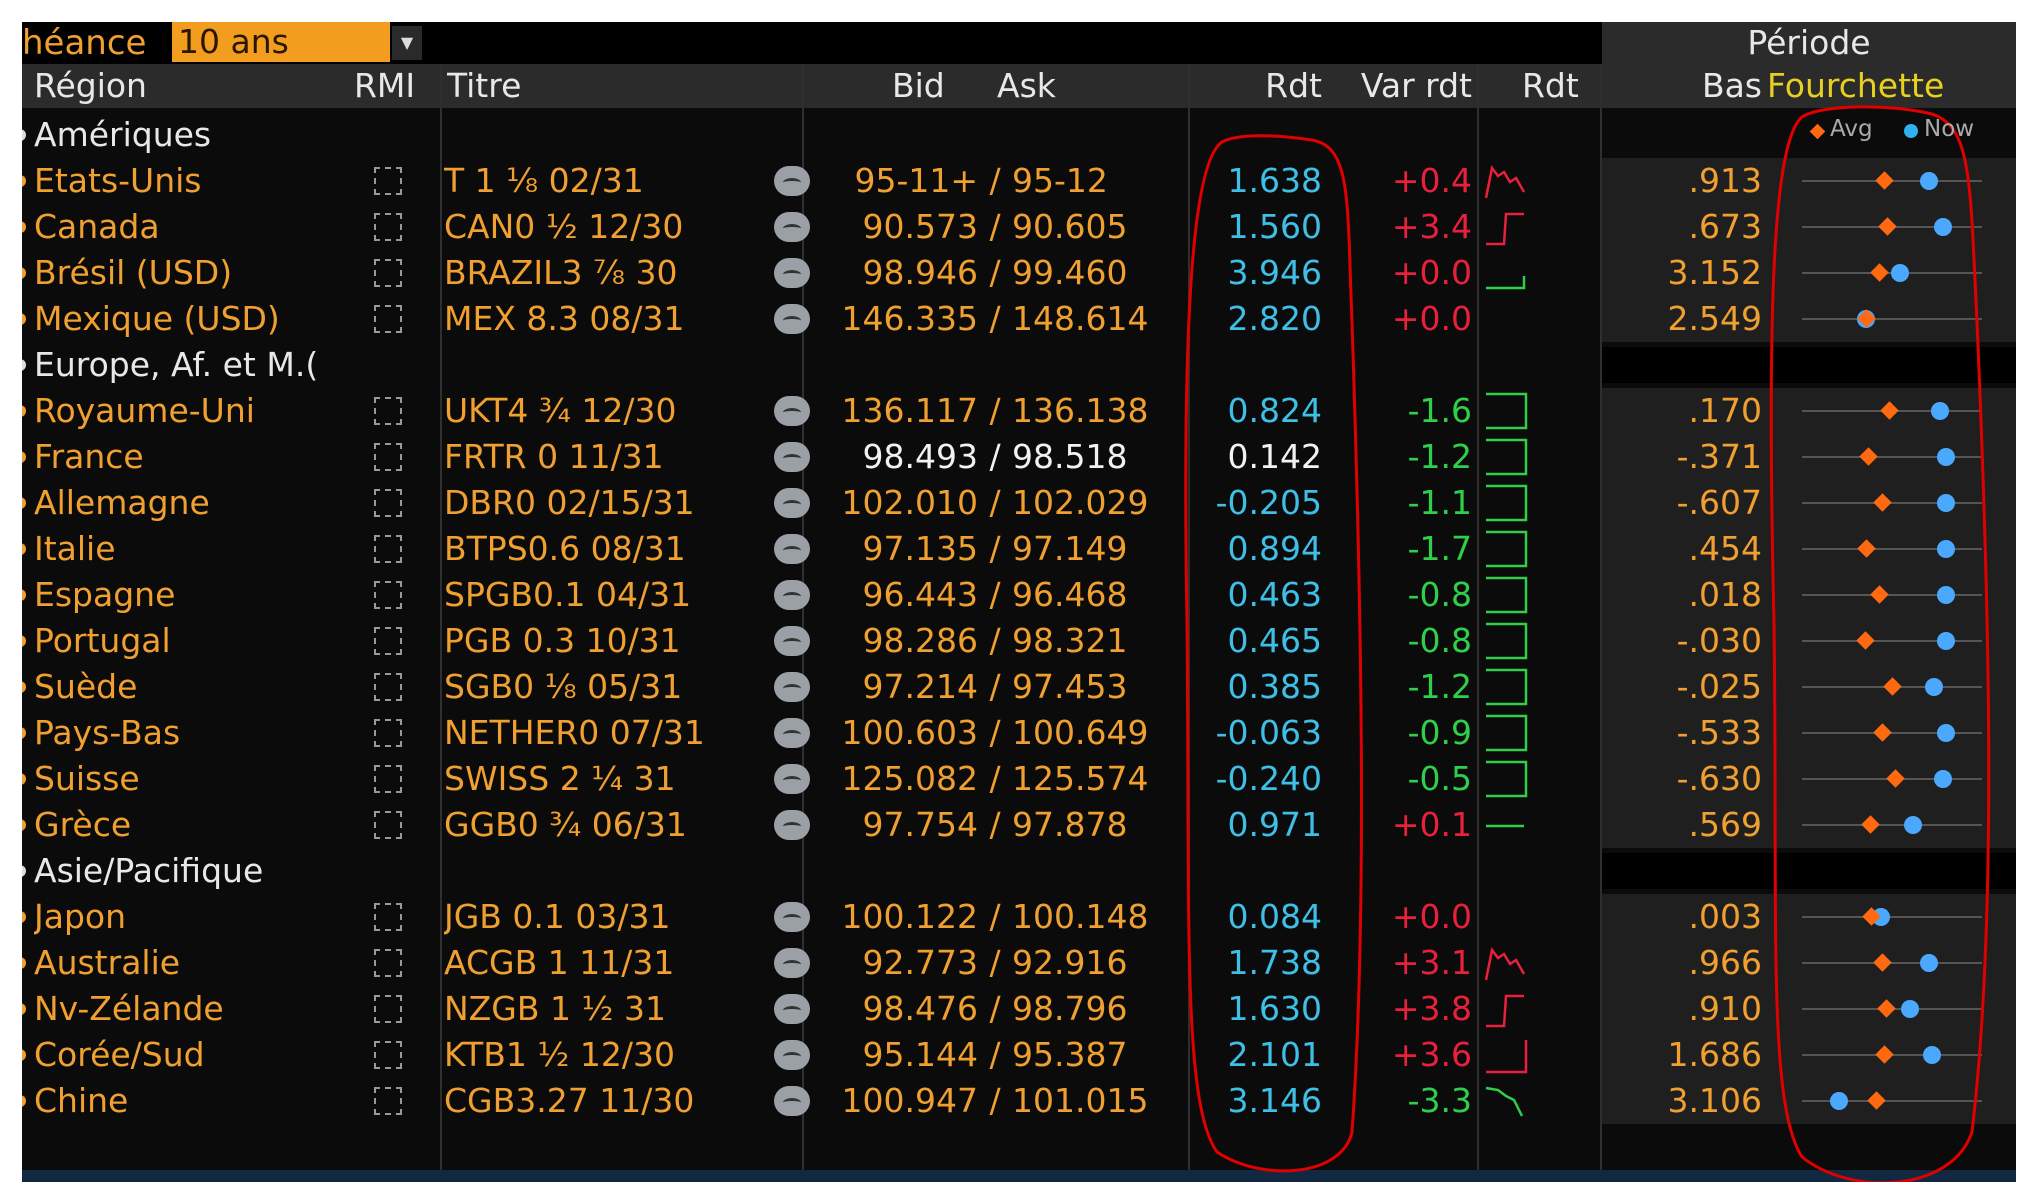  I want to click on col-bas: Bas, so click(1731, 85).